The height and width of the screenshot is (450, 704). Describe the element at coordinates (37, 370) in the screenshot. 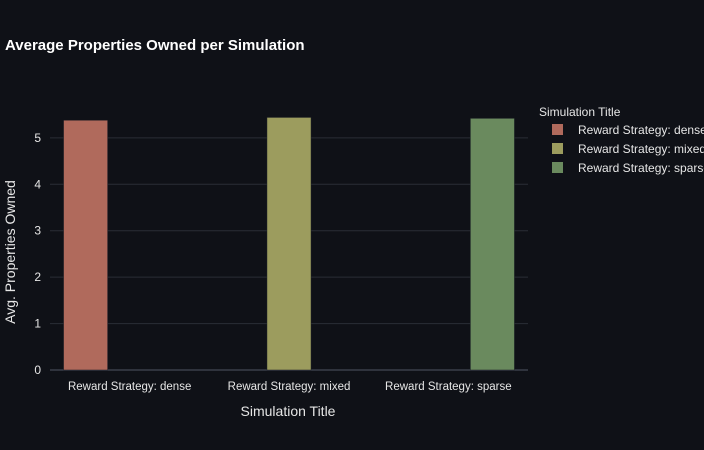

I see `y-tick-label: 0` at that location.